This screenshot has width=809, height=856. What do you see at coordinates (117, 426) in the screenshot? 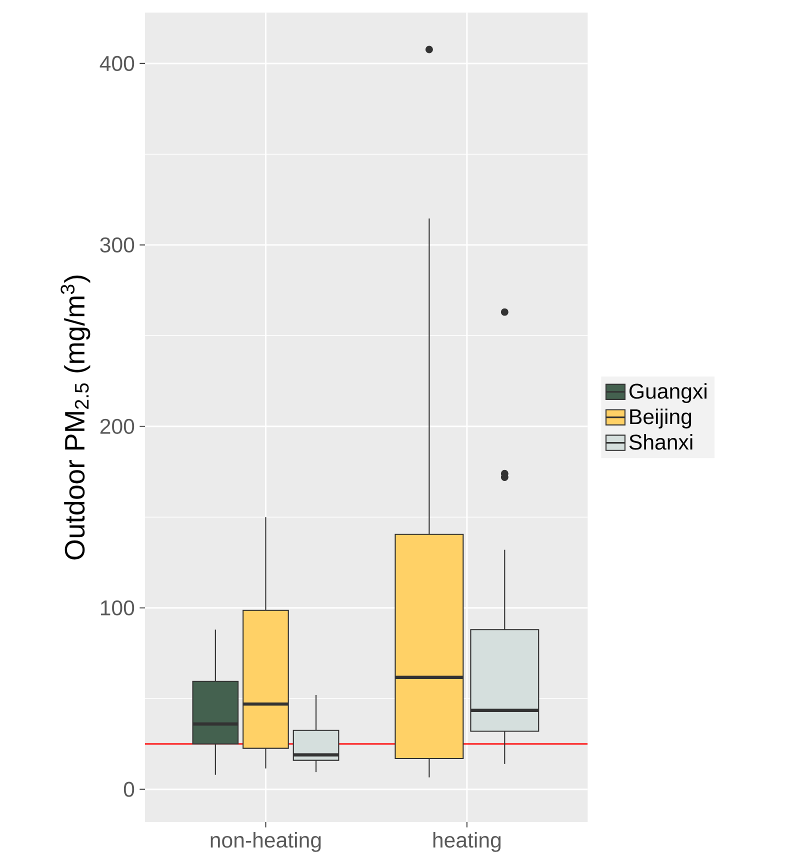
I see `y-tick-label: 200` at bounding box center [117, 426].